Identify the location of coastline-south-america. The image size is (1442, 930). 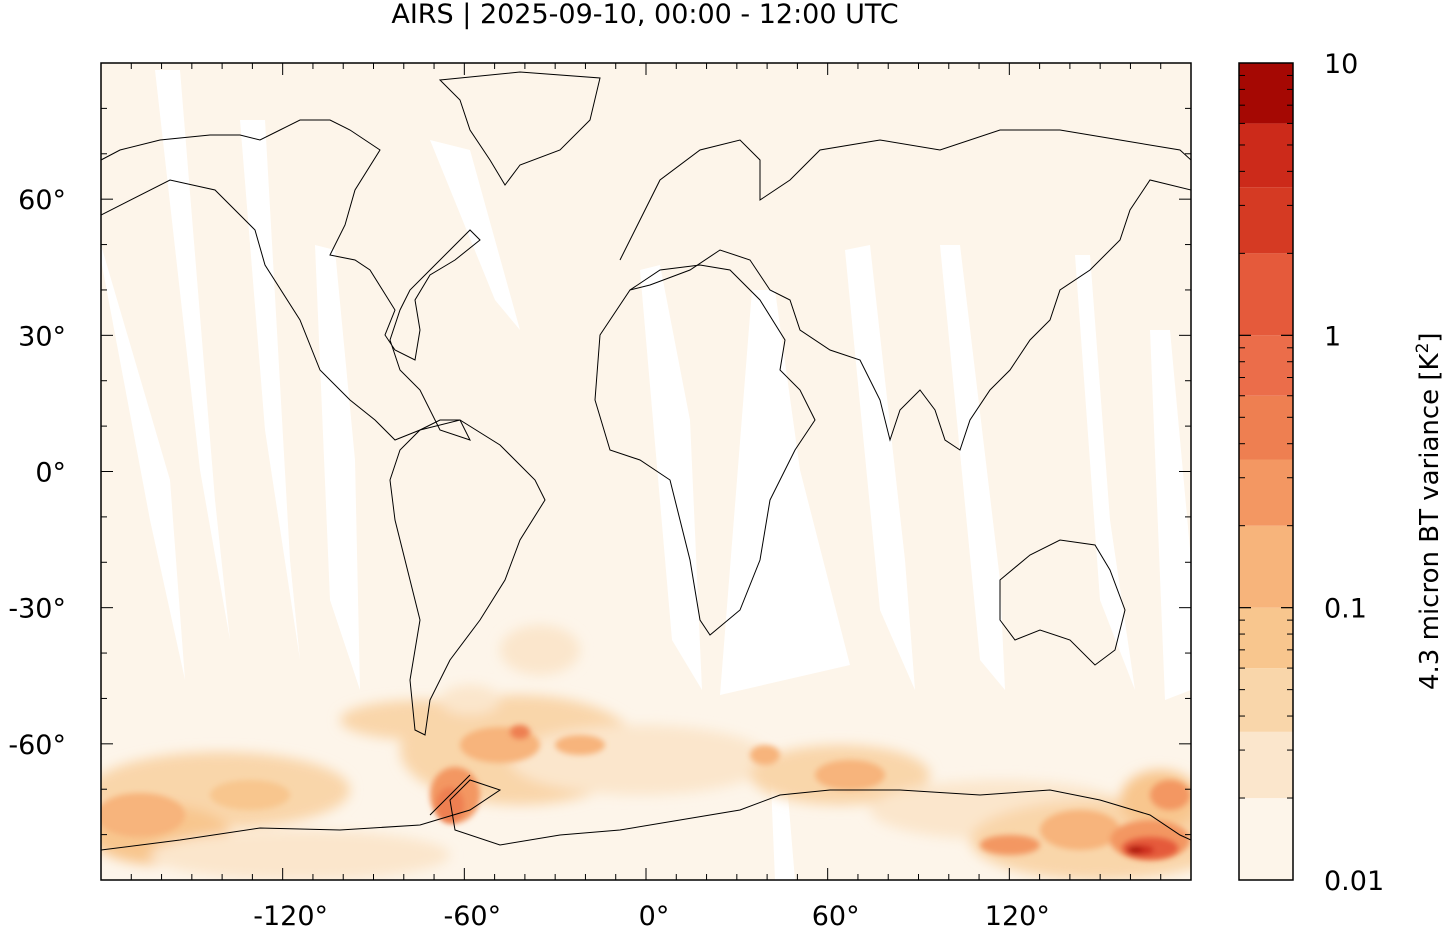
(467, 577).